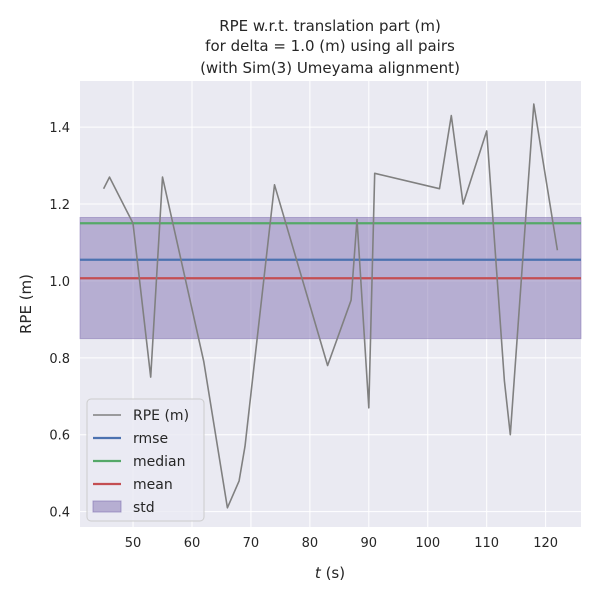  Describe the element at coordinates (59, 436) in the screenshot. I see `y-tick-label: 0.6` at that location.